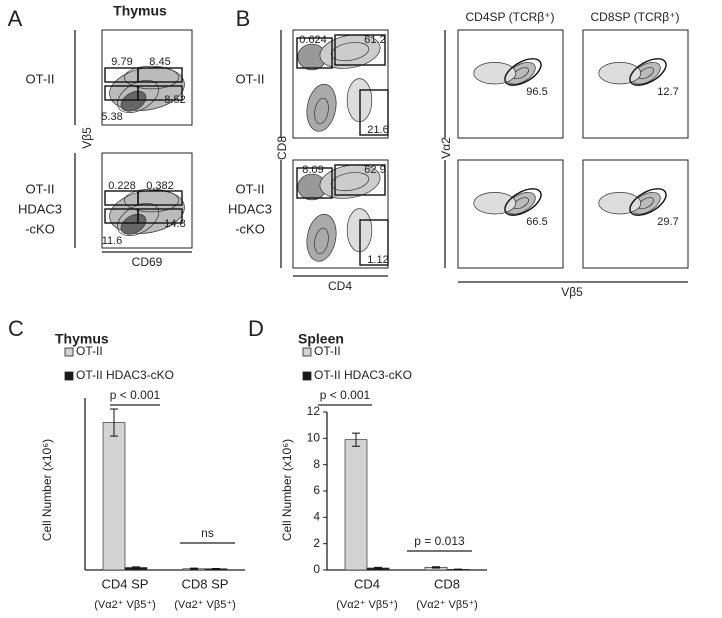  What do you see at coordinates (250, 228) in the screenshot?
I see `row-label: -cKO` at bounding box center [250, 228].